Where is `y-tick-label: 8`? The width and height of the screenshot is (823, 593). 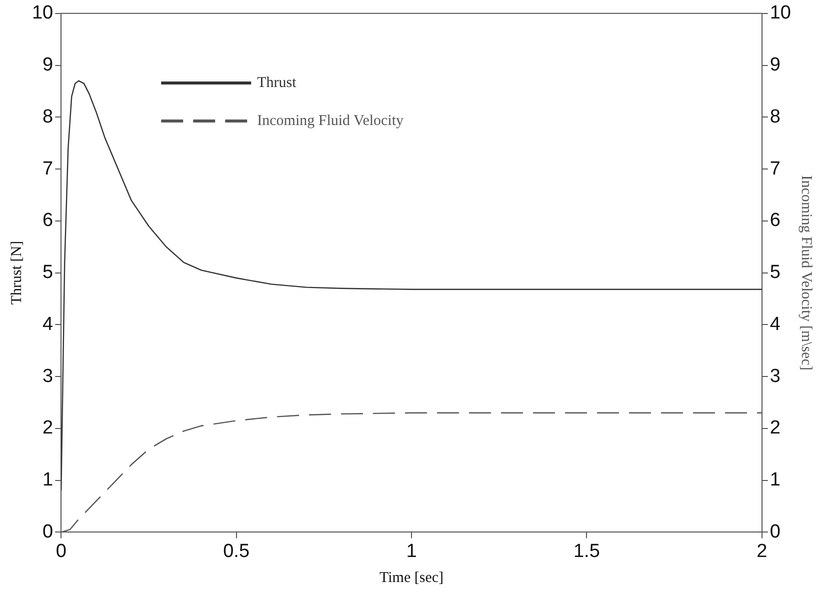
y-tick-label: 8 is located at coordinates (48, 117).